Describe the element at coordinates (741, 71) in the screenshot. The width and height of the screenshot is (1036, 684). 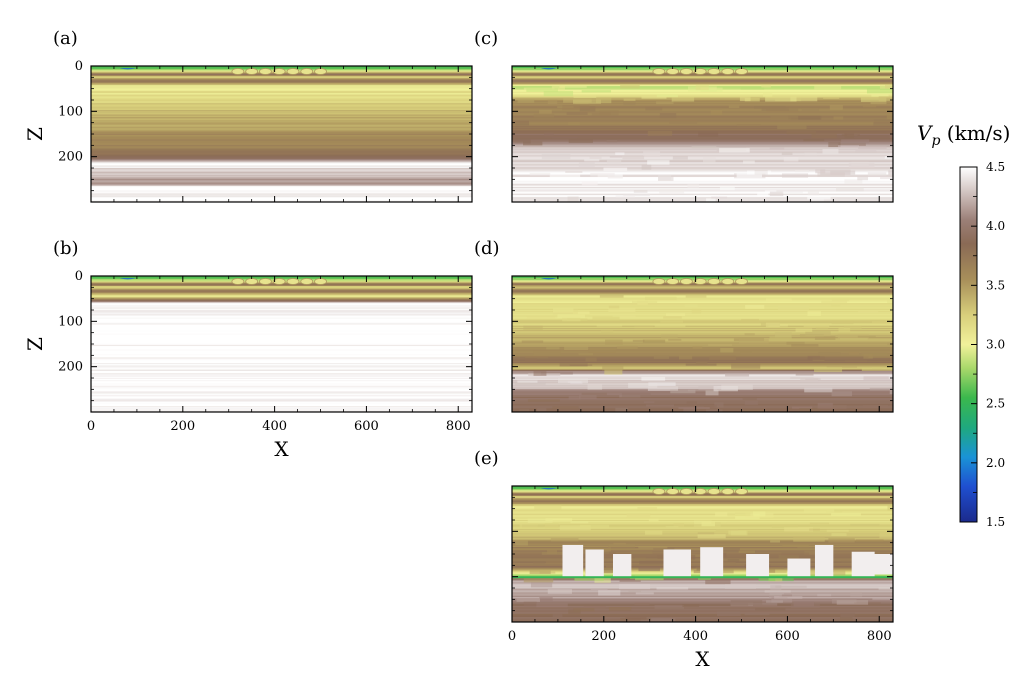
I see `shallow-body` at that location.